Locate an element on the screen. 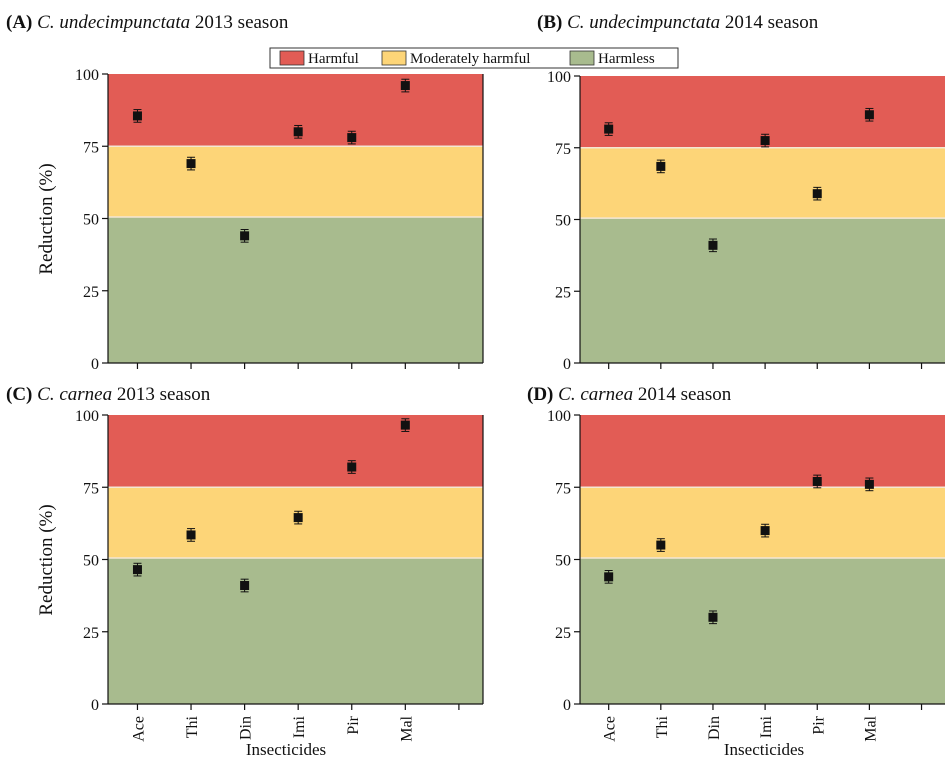 The width and height of the screenshot is (945, 760). legend-label-harmful: Harmful is located at coordinates (333, 59).